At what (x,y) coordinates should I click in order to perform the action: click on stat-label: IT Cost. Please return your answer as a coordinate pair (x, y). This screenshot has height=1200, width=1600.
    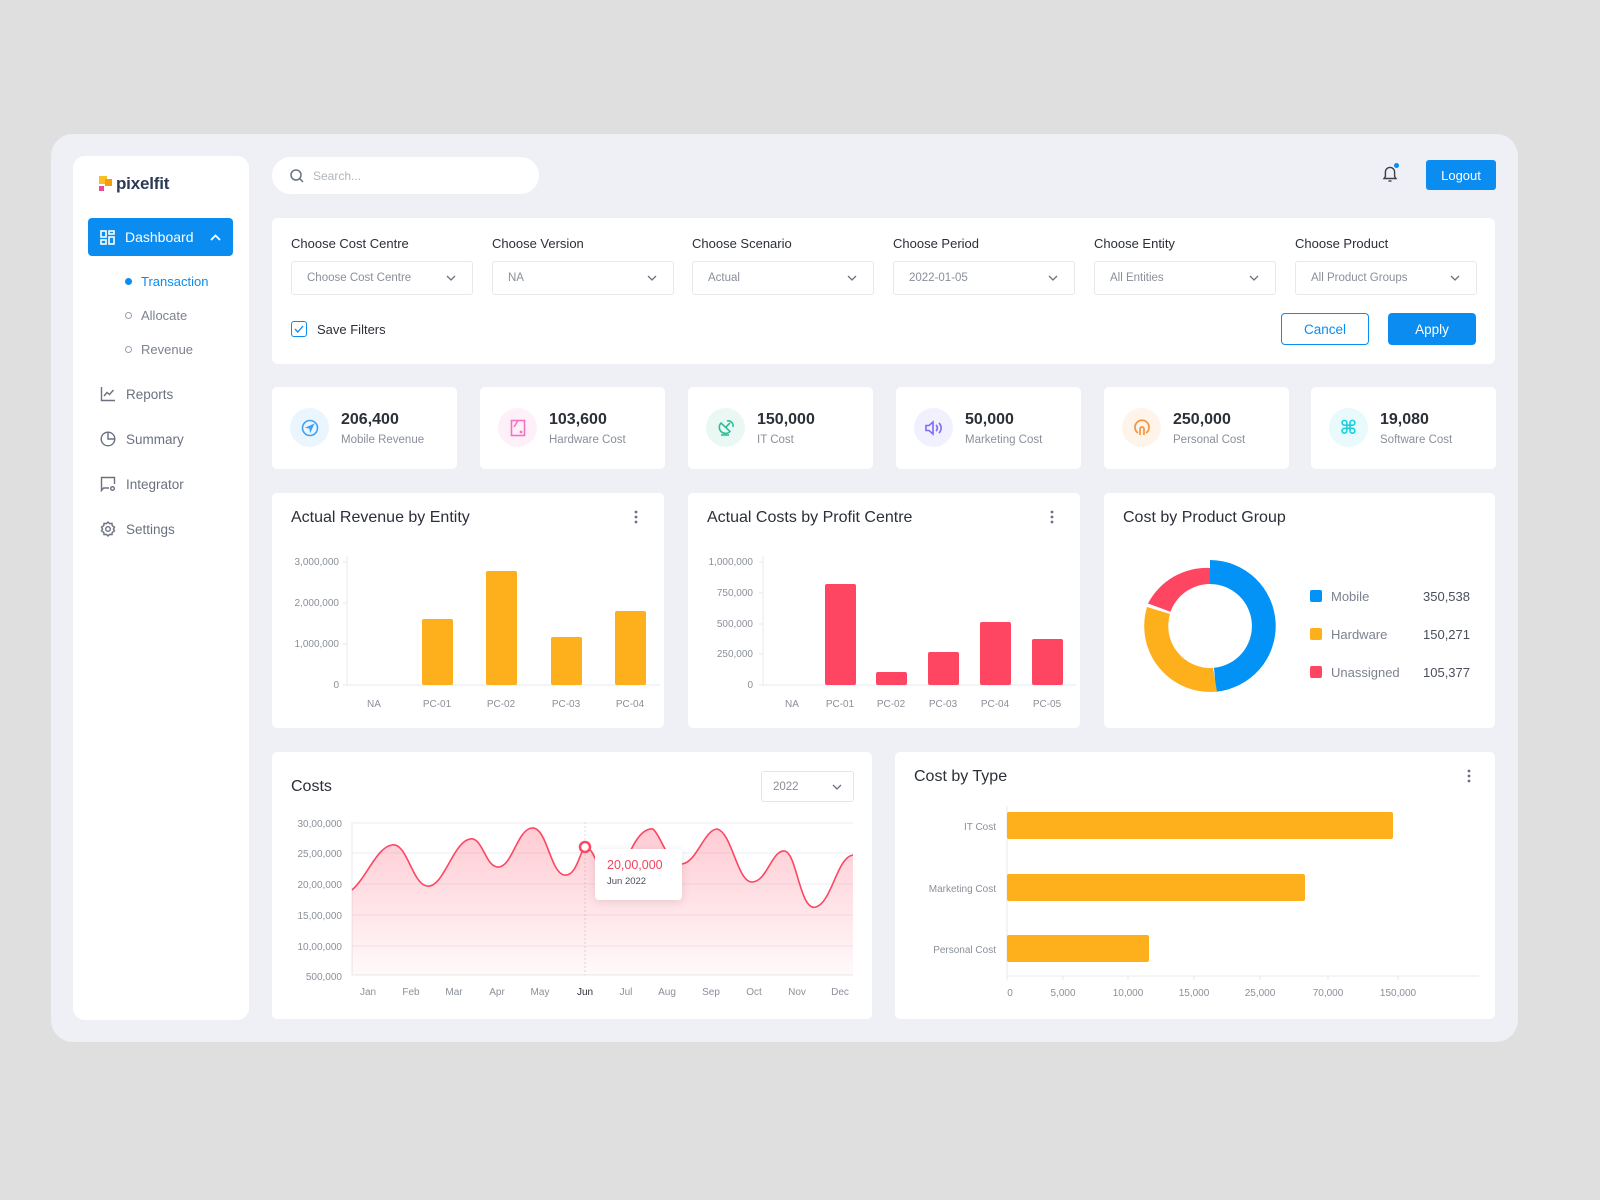
    Looking at the image, I should click on (775, 440).